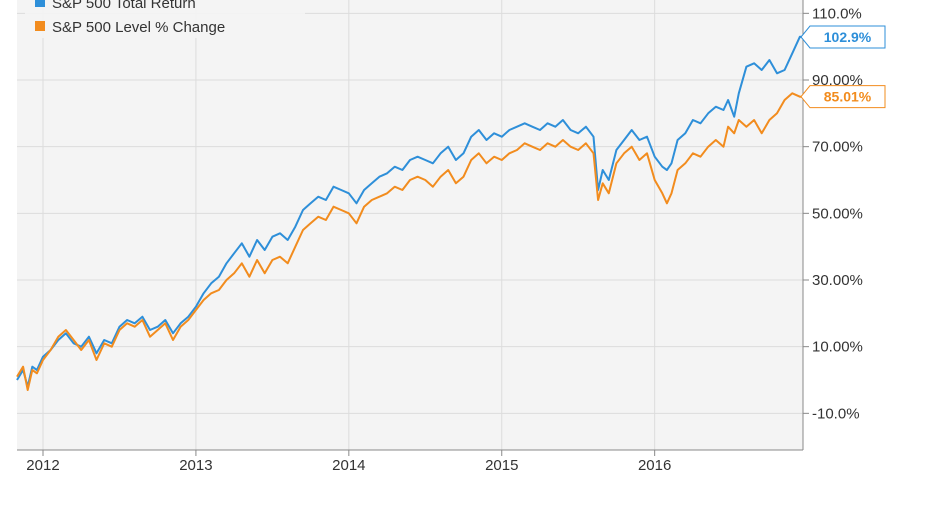  What do you see at coordinates (848, 97) in the screenshot?
I see `end-label-2: 85.01%` at bounding box center [848, 97].